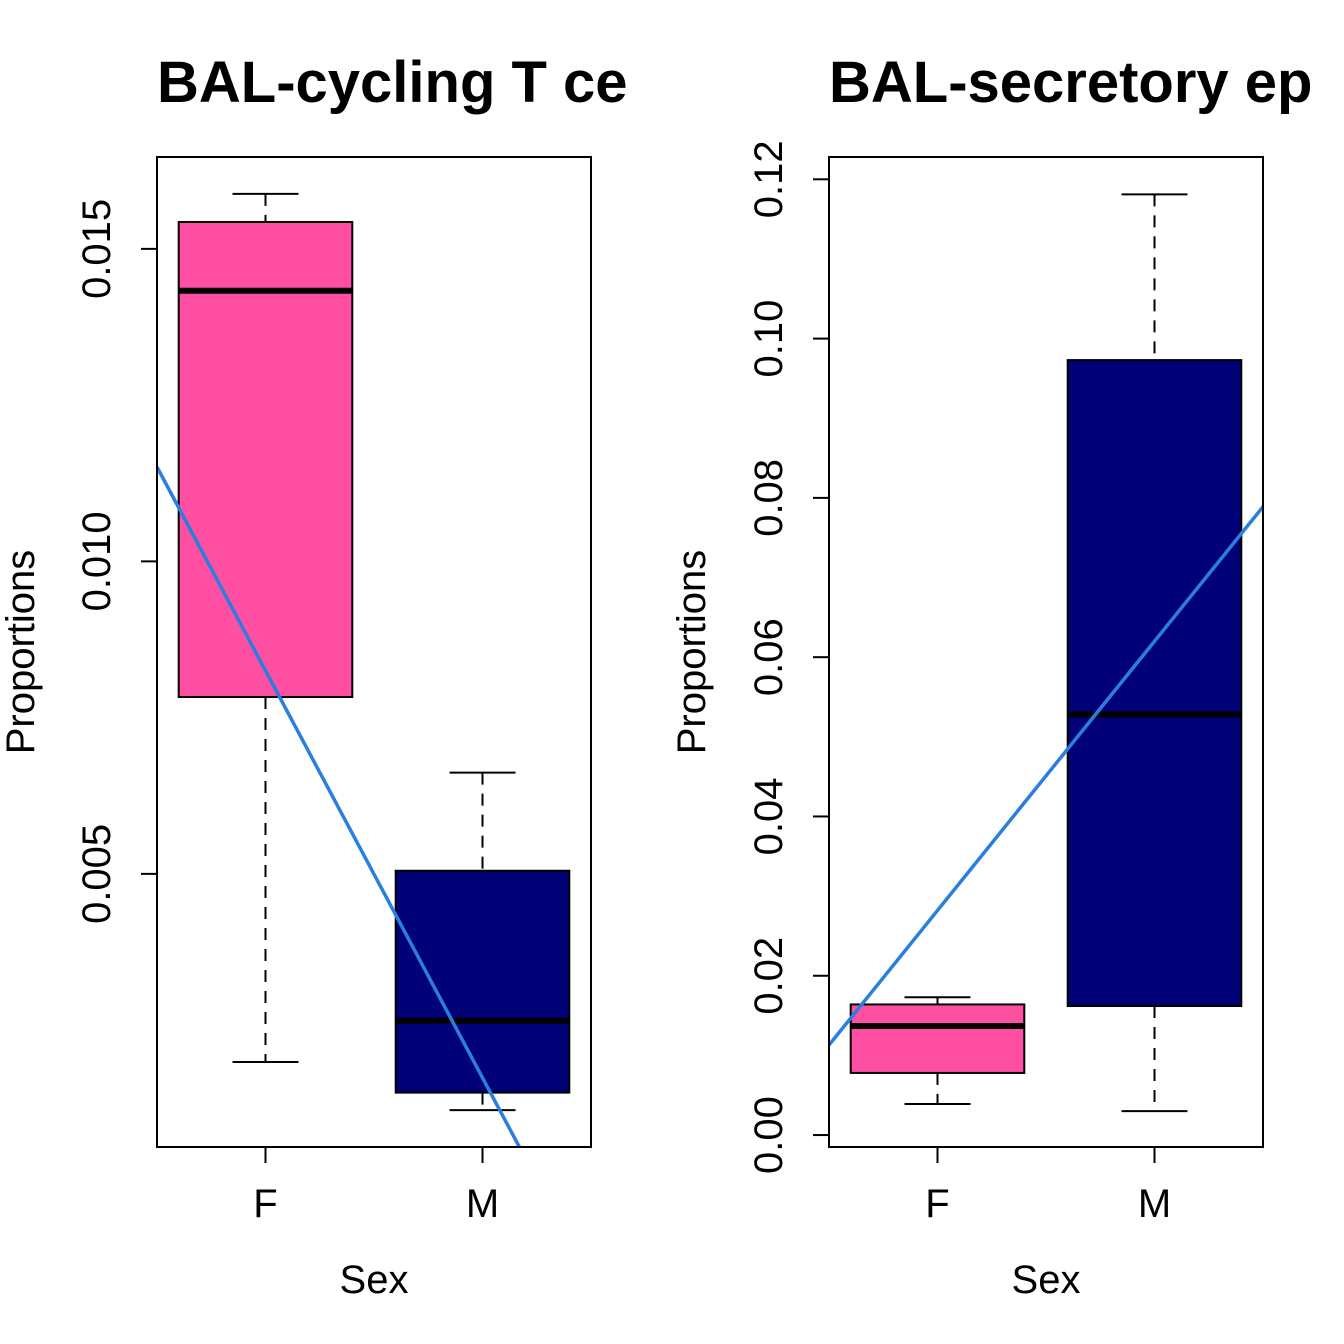  What do you see at coordinates (1070, 82) in the screenshot?
I see `chart-title: BAL-secretory ep` at bounding box center [1070, 82].